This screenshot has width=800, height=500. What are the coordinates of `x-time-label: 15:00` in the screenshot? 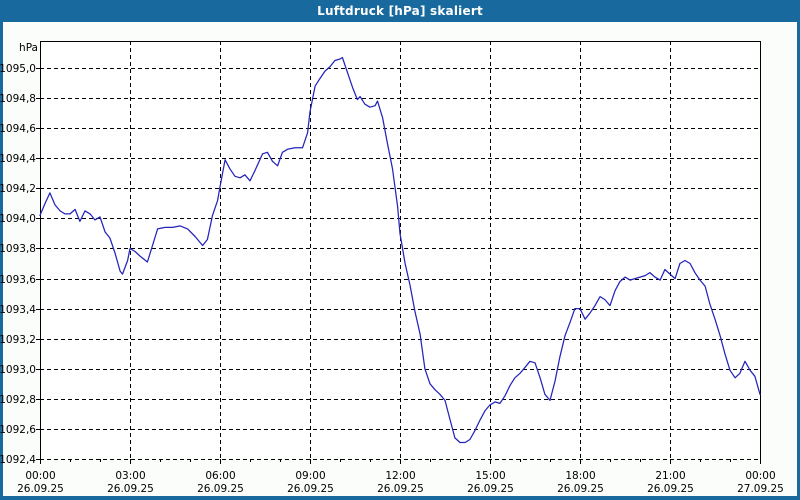 It's located at (490, 476).